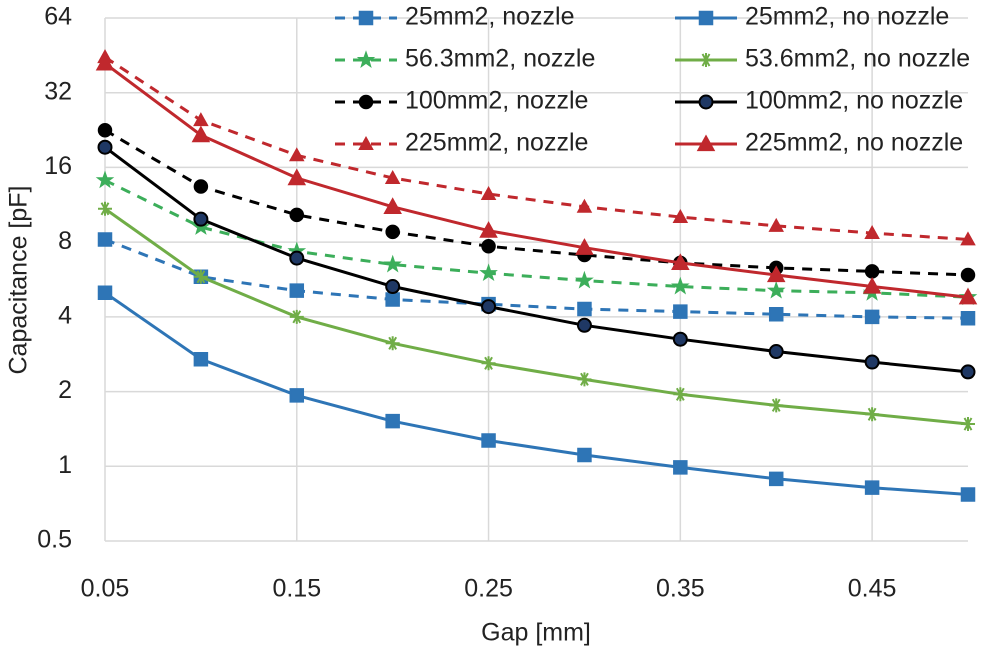  I want to click on legend-label: 225mm2, no nozzle, so click(854, 143).